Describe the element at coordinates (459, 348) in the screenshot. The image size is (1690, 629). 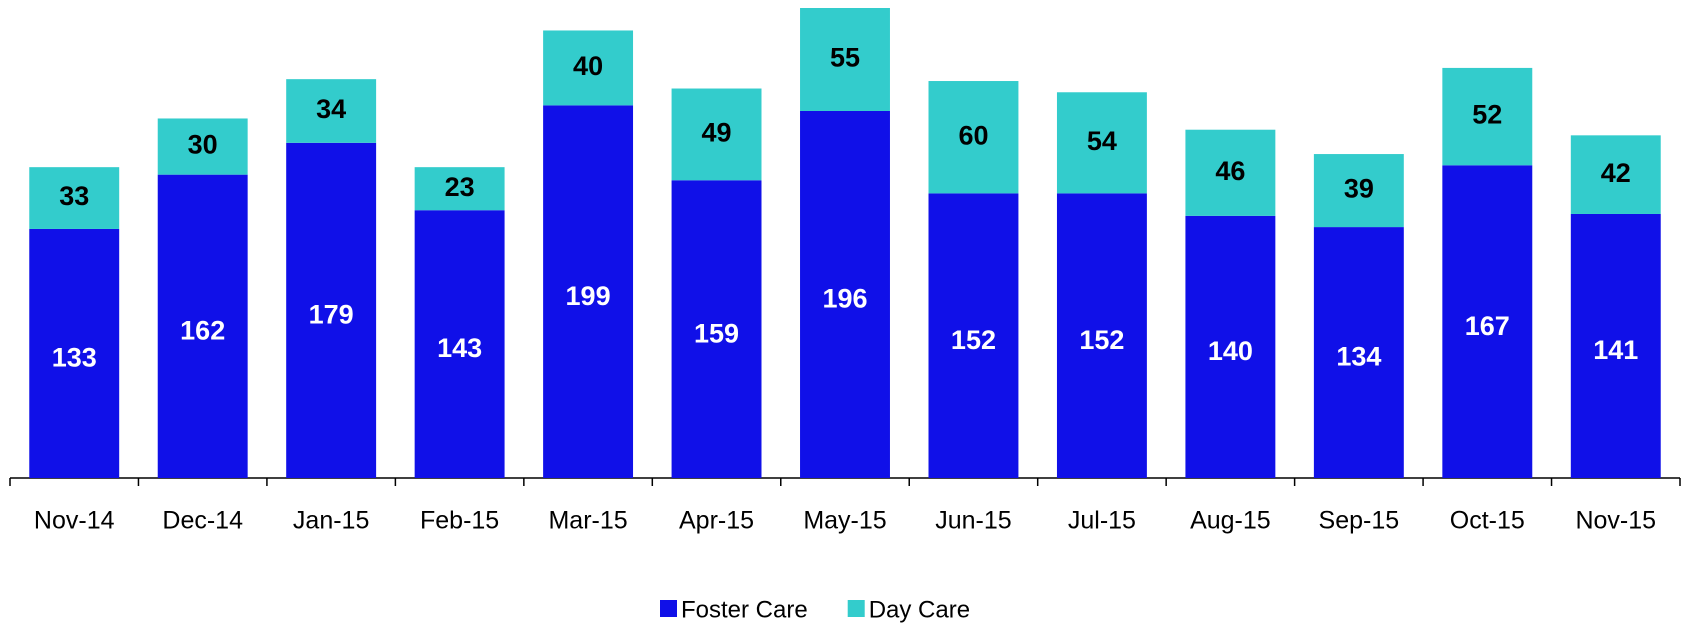
I see `value-label: 143` at that location.